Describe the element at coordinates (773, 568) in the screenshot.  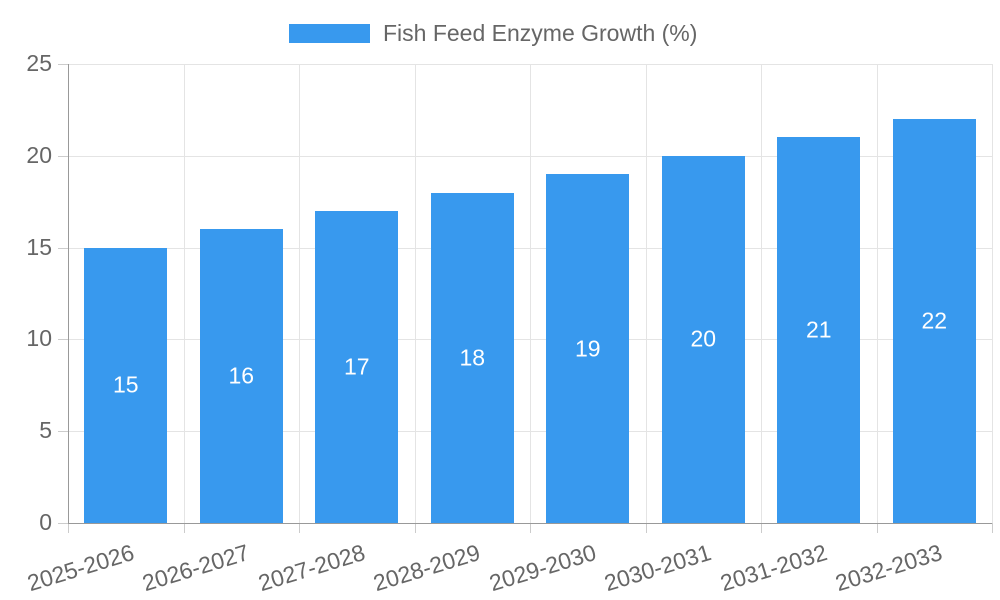
I see `x-tick-label: 2031-2032` at that location.